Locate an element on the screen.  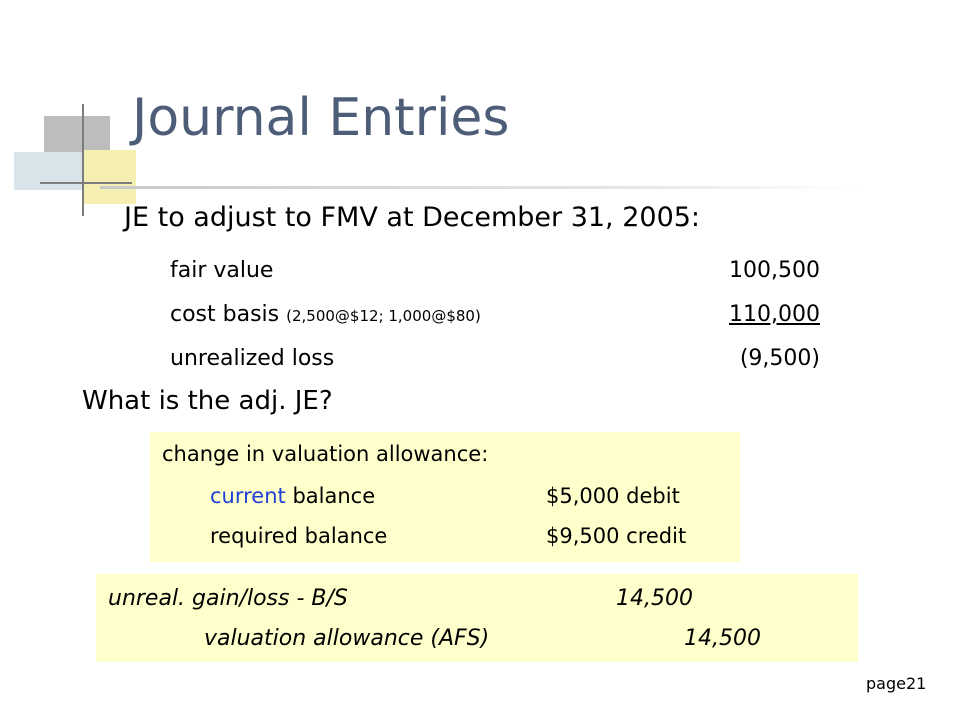
row-value: 100,500 is located at coordinates (774, 270).